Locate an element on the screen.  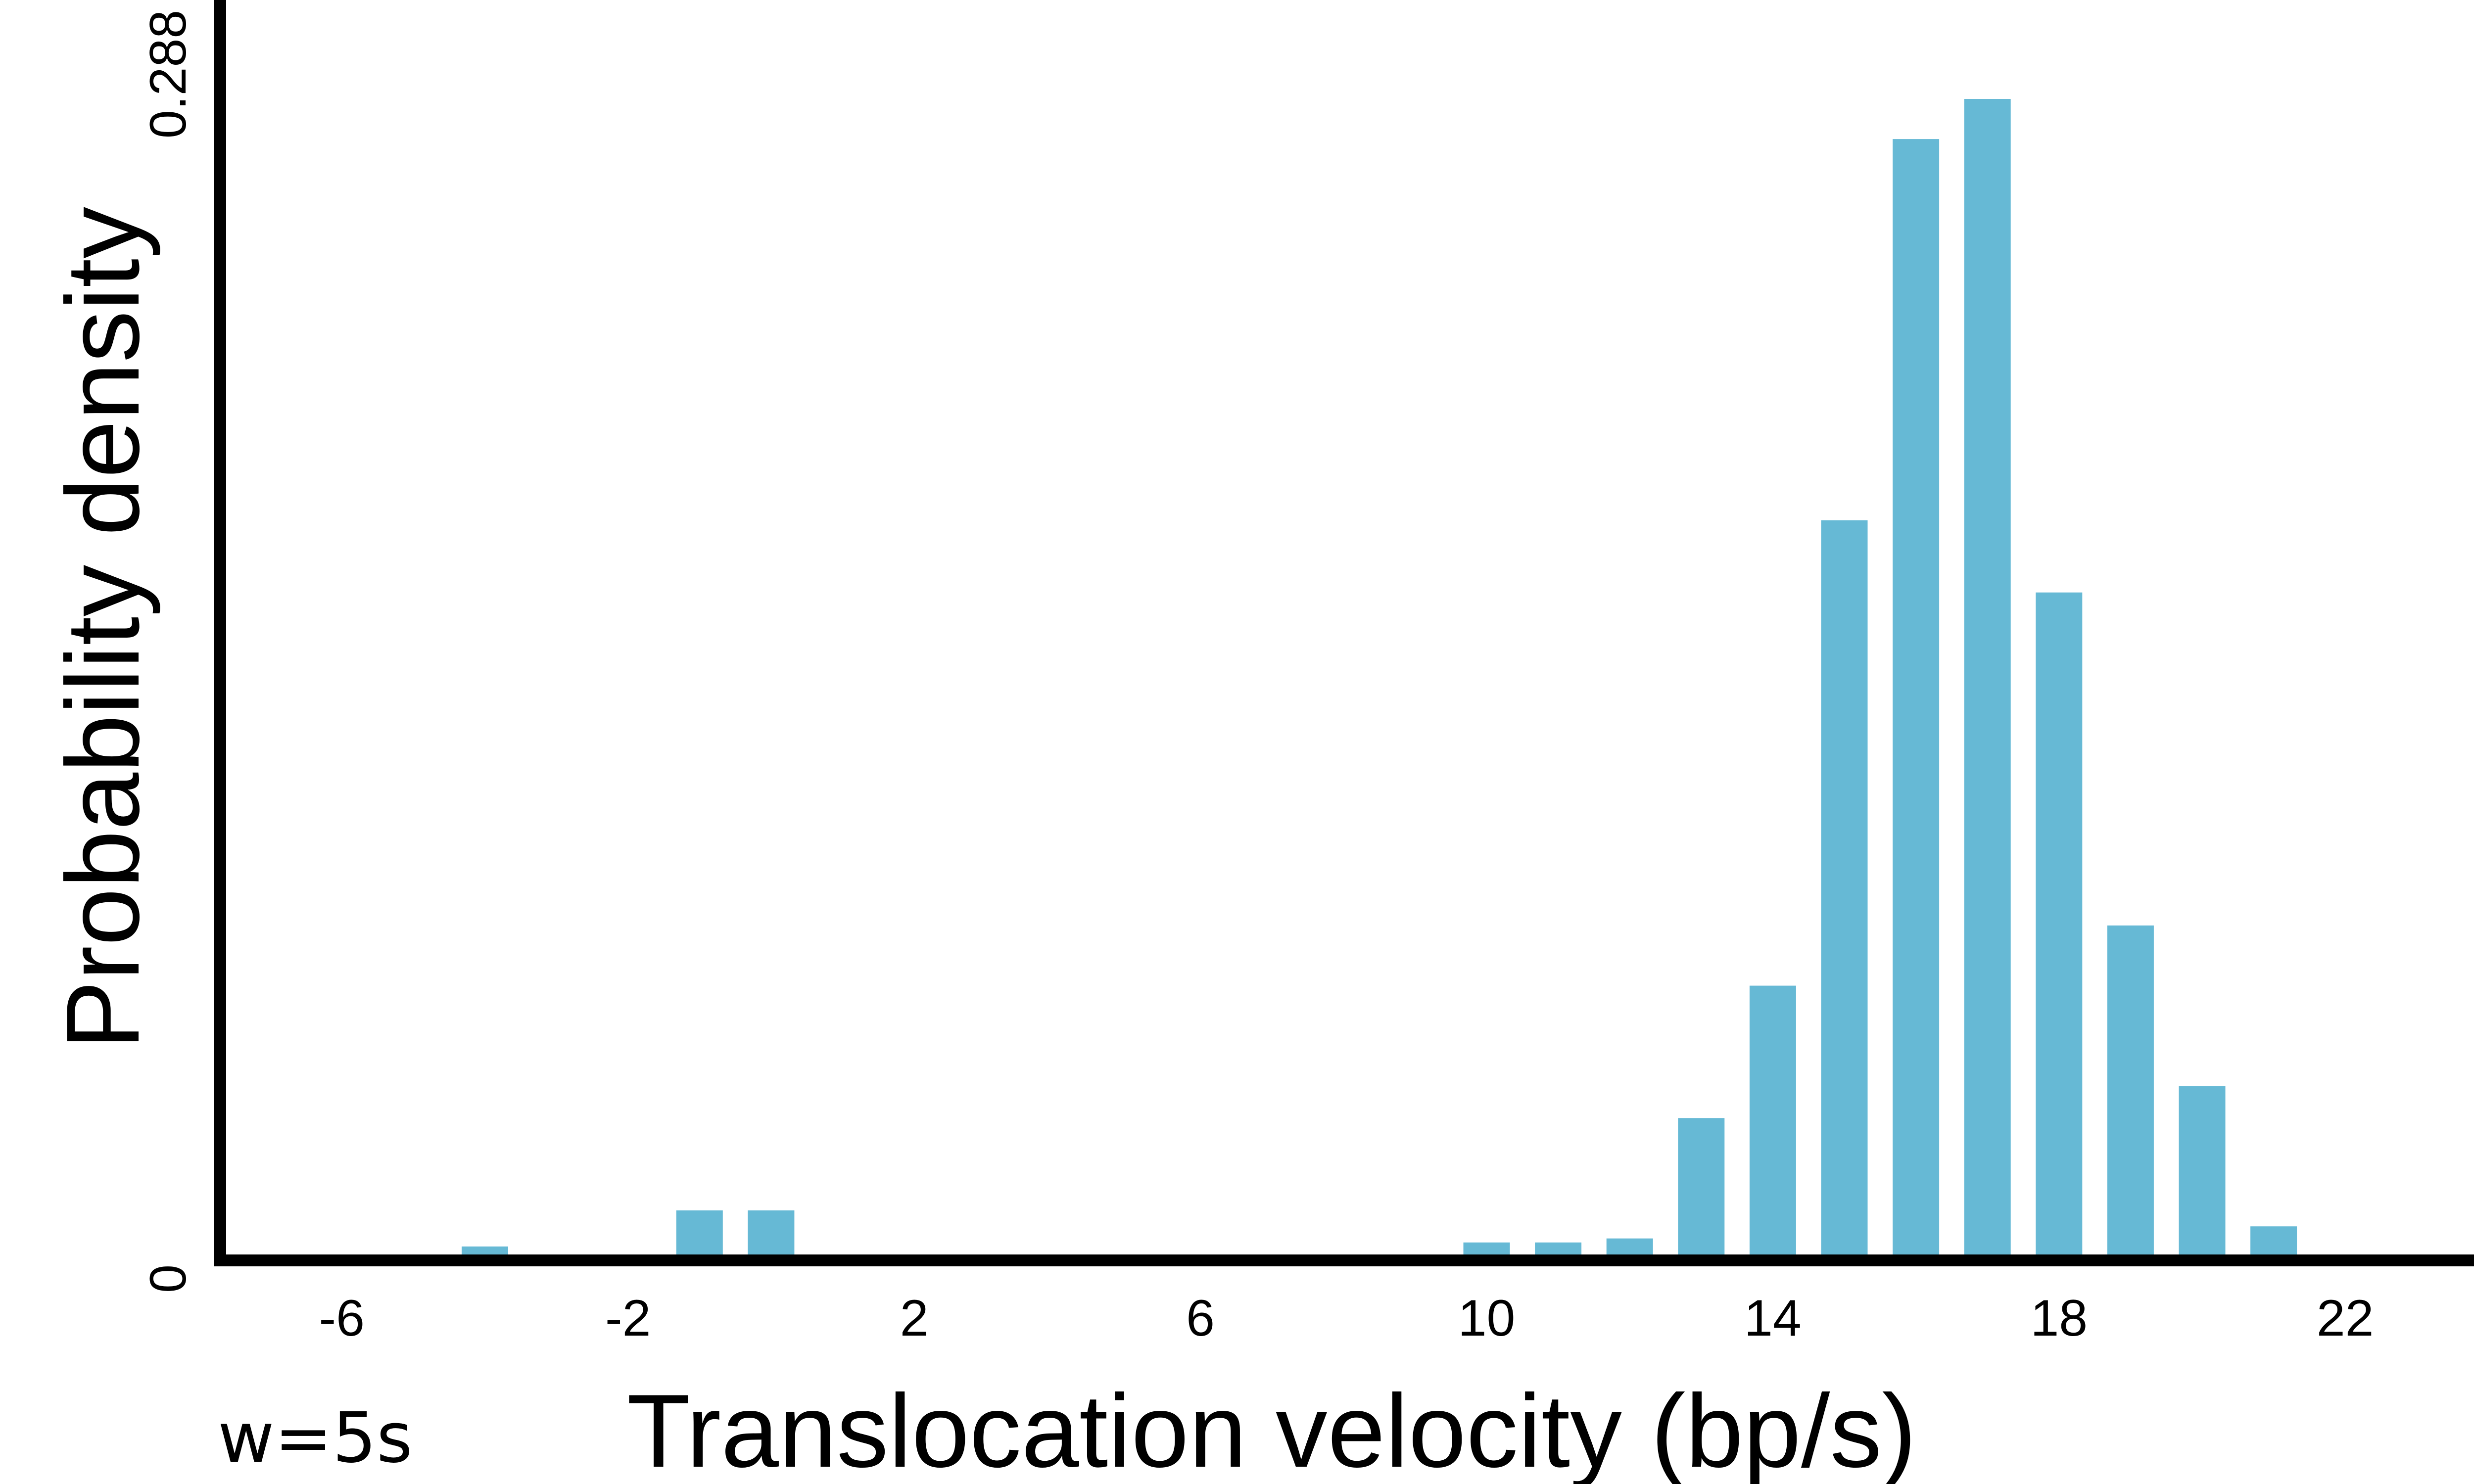
x-tick-label: 14 is located at coordinates (1773, 1318).